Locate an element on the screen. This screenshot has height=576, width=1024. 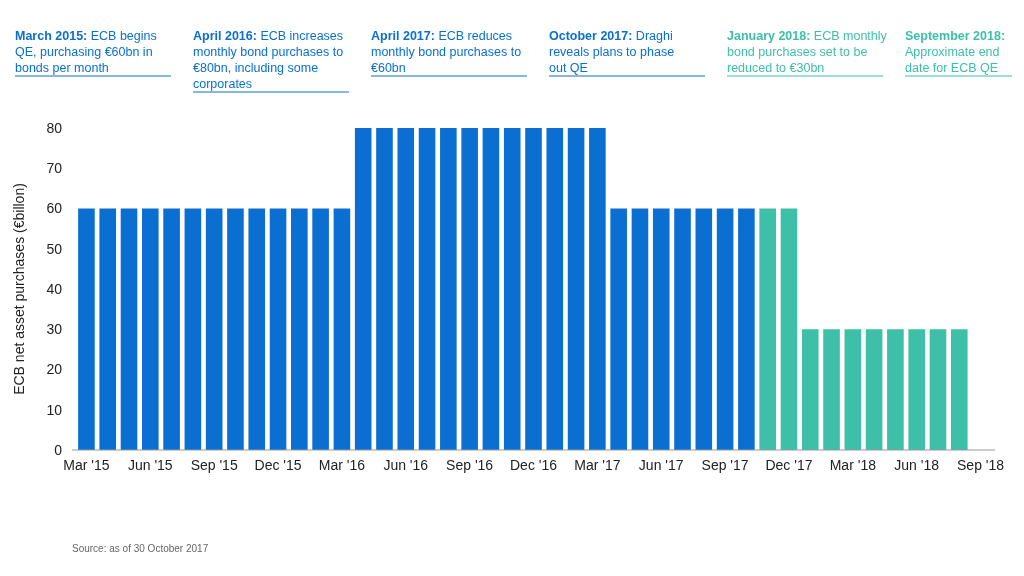
y-tick-label: 50 is located at coordinates (54, 248).